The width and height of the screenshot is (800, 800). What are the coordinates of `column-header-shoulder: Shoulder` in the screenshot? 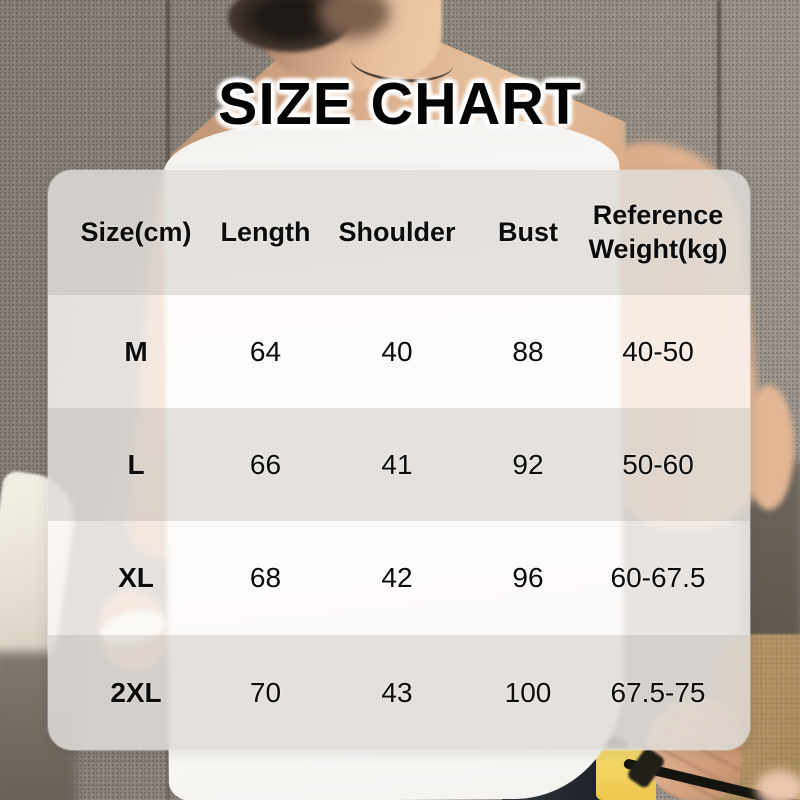 It's located at (397, 231).